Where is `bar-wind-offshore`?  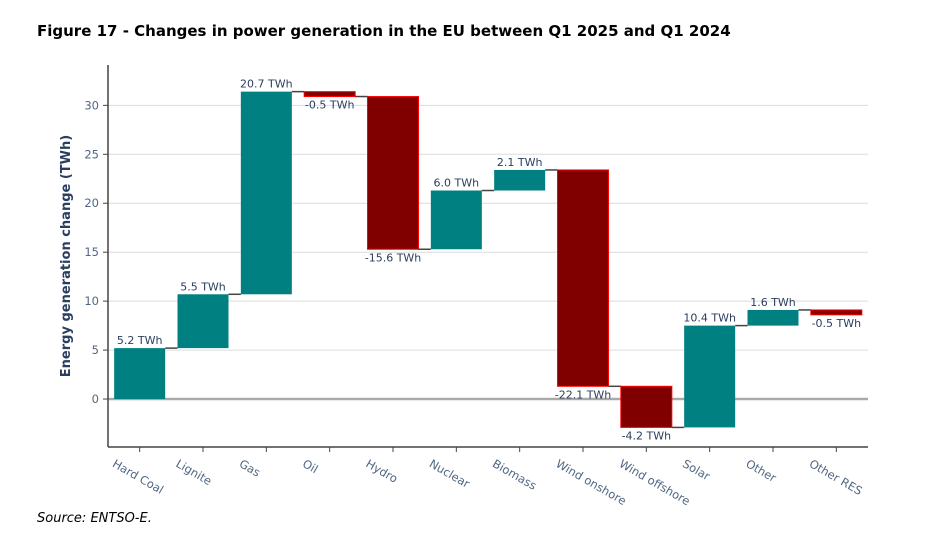
bar-wind-offshore is located at coordinates (646, 406).